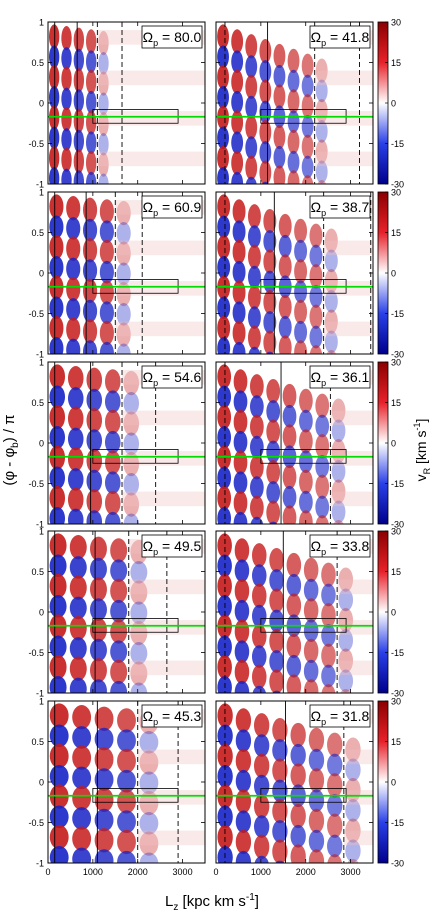 The width and height of the screenshot is (436, 917). Describe the element at coordinates (393, 783) in the screenshot. I see `colorbar-tick-label: 0` at that location.